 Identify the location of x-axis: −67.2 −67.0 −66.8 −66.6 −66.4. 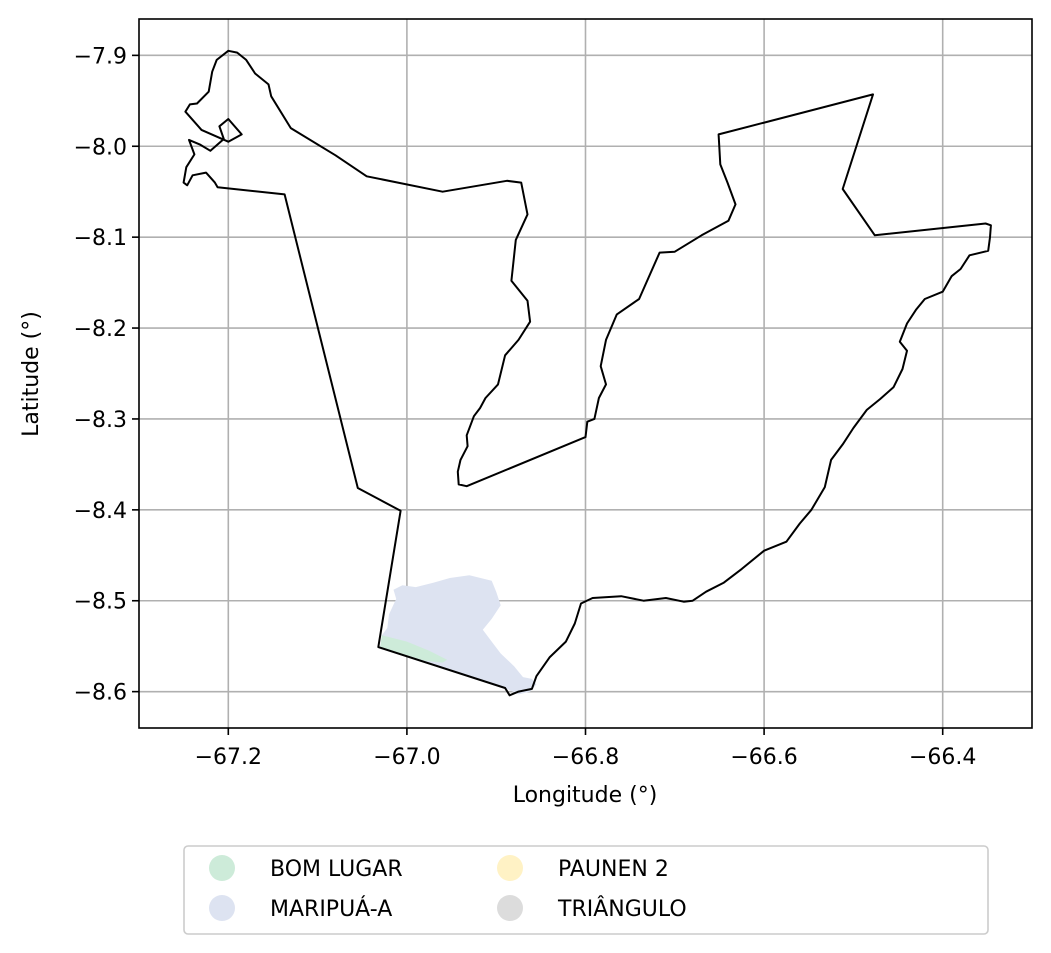
(585, 749).